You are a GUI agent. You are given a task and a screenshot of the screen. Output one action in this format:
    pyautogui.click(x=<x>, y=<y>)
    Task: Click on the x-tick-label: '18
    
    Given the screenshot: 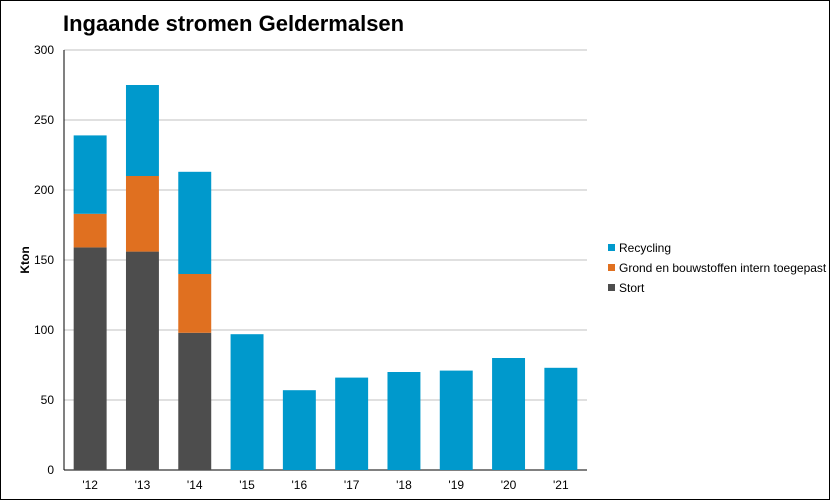 What is the action you would take?
    pyautogui.click(x=404, y=485)
    